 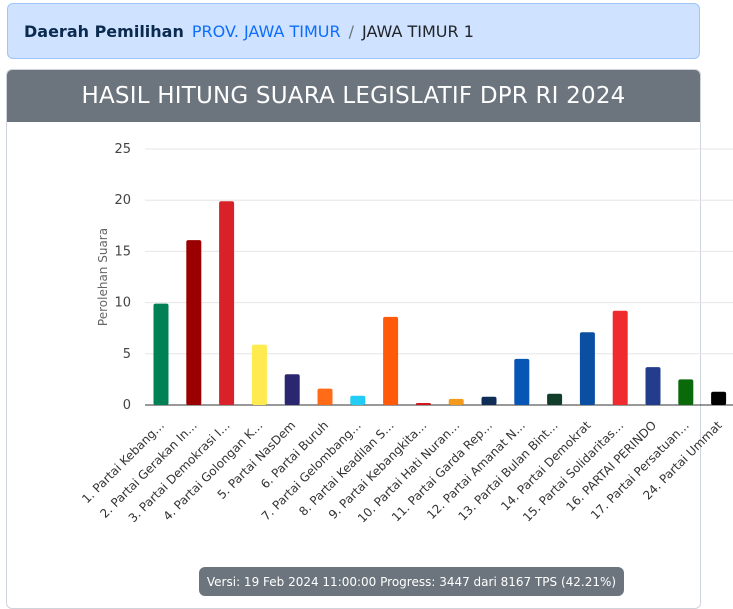 What do you see at coordinates (127, 354) in the screenshot?
I see `y-tick-label: 5` at bounding box center [127, 354].